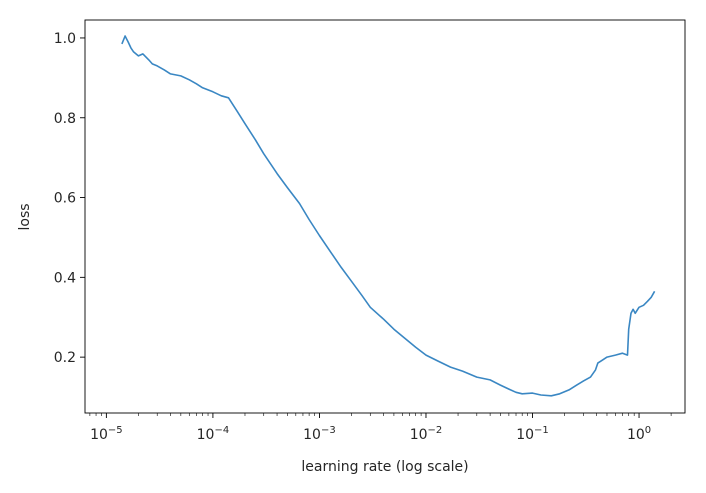 The image size is (706, 493). Describe the element at coordinates (65, 199) in the screenshot. I see `y-tick-label: 0.6` at that location.